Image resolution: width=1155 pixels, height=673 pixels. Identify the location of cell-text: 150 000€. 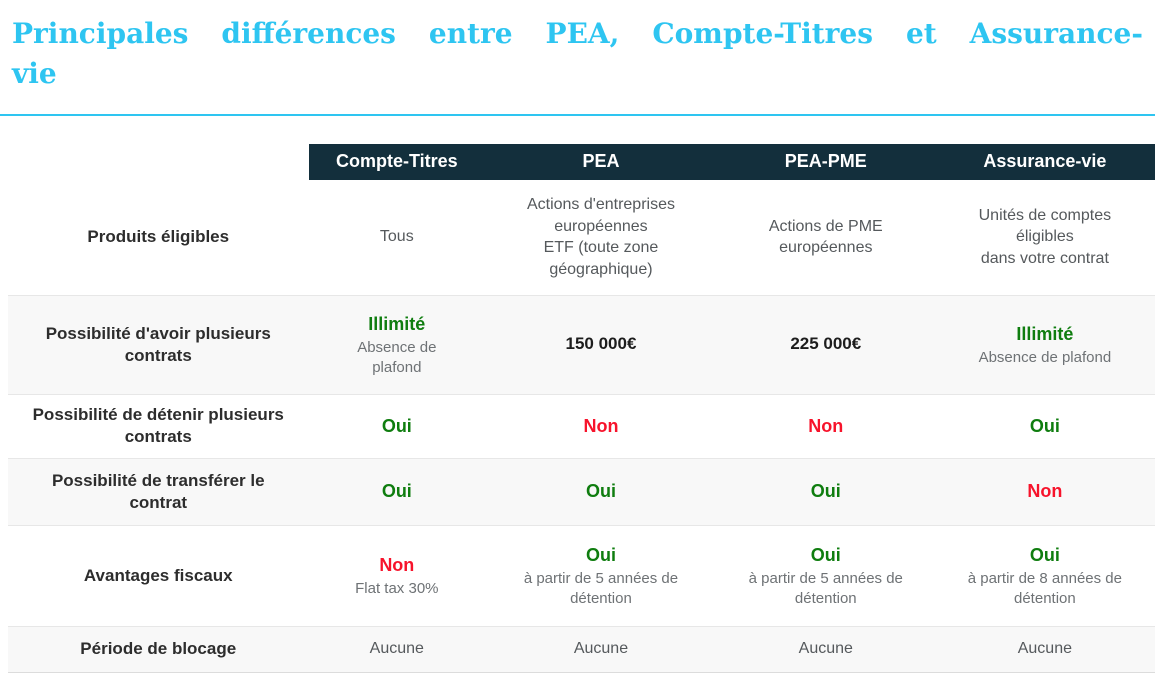
(601, 344).